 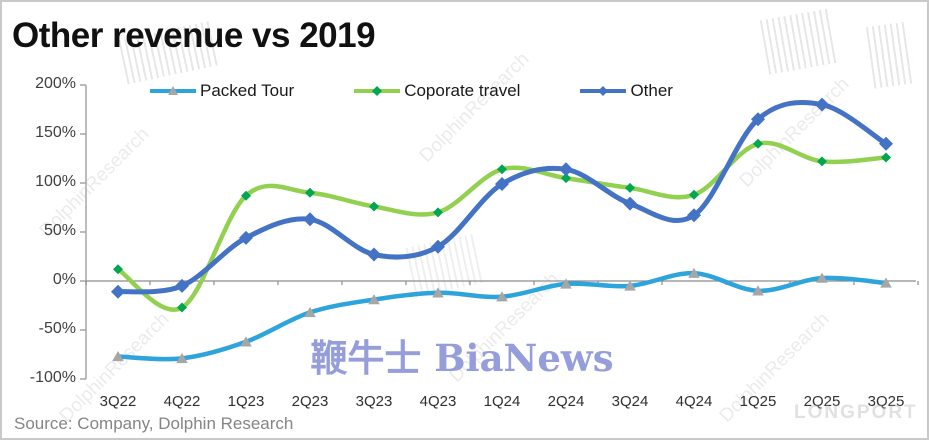 I want to click on y-tick-label: 0%, so click(x=64, y=279).